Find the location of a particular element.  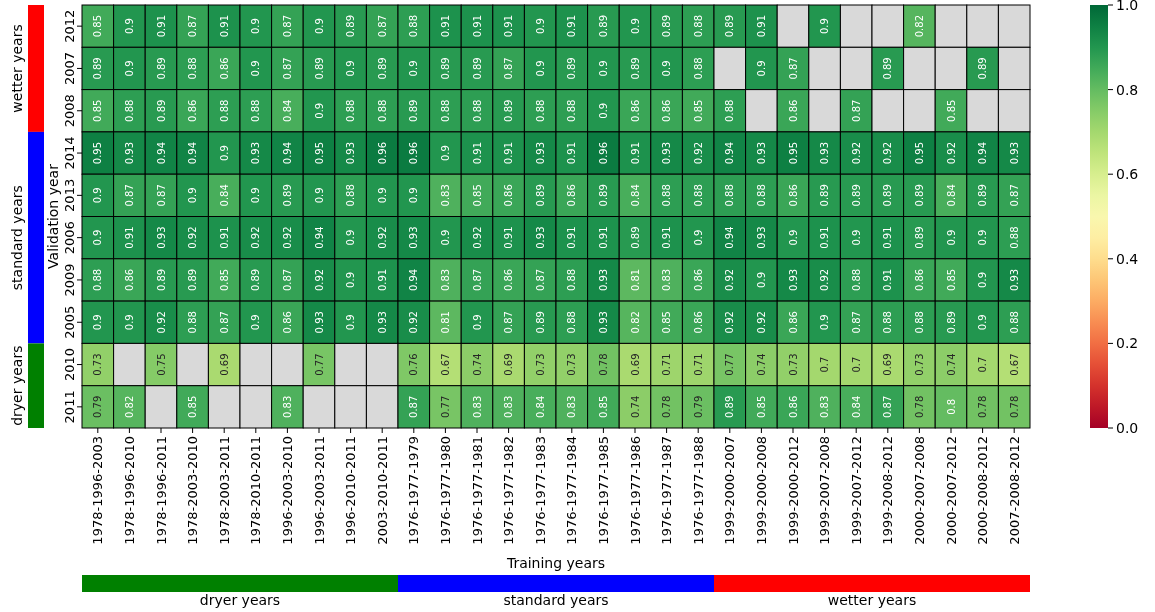

y-tick-label: 2007 is located at coordinates (69, 68).